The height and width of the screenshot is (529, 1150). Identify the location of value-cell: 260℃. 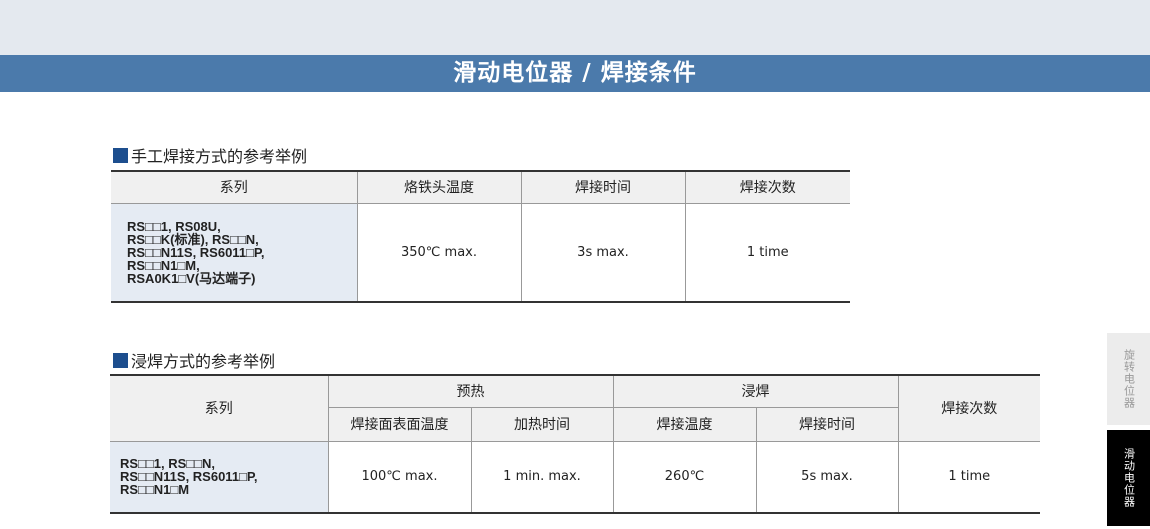
(684, 477).